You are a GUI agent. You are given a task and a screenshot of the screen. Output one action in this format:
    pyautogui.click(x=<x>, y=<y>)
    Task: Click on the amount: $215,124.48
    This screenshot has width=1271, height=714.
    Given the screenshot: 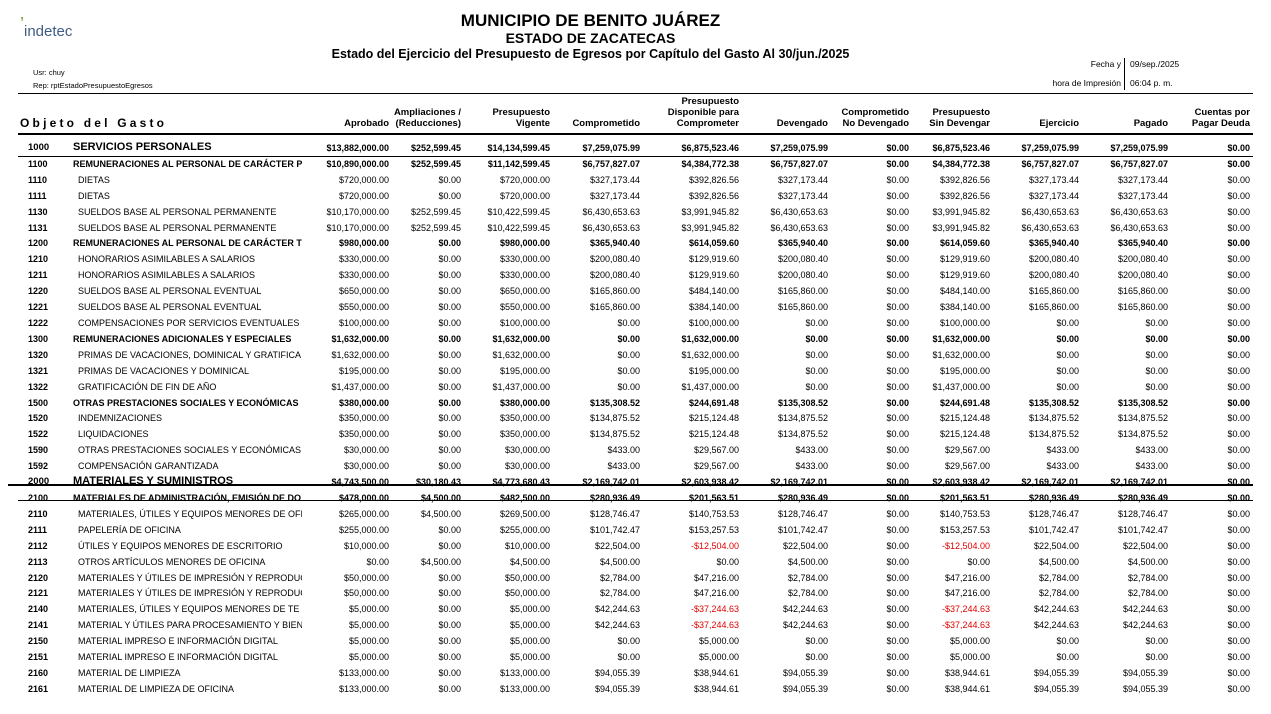 What is the action you would take?
    pyautogui.click(x=713, y=434)
    